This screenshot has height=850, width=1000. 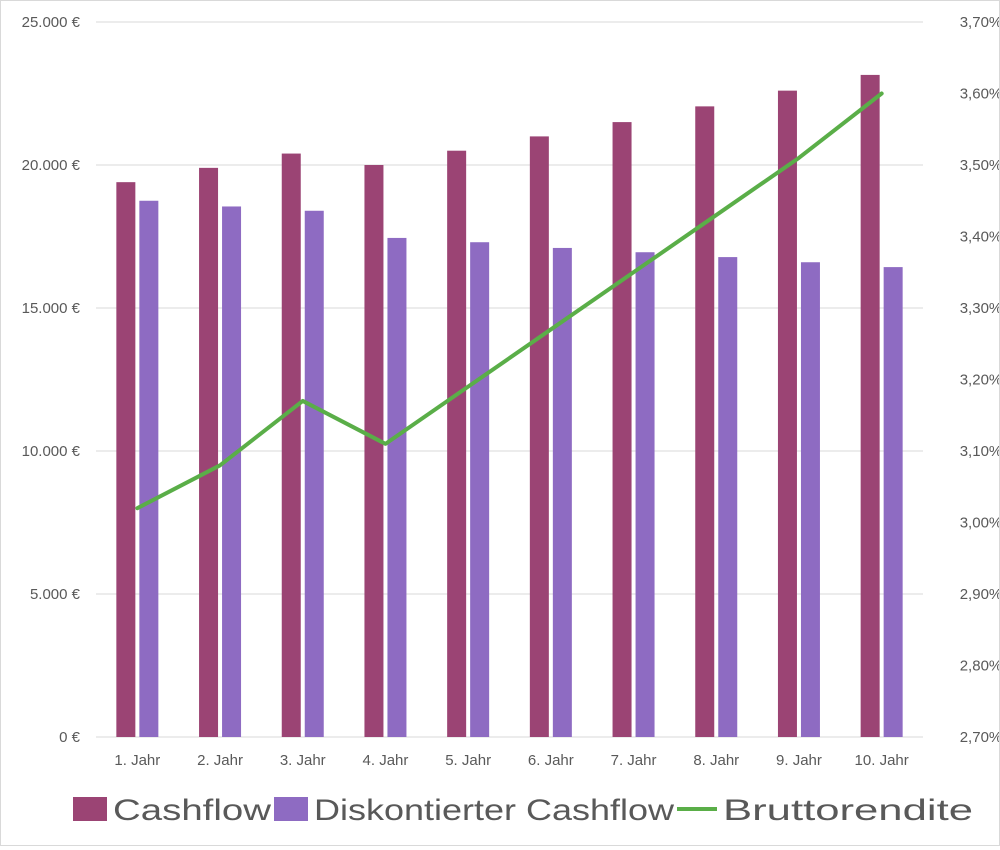 I want to click on right-axis-tick-label: 3,50%, so click(x=979, y=165).